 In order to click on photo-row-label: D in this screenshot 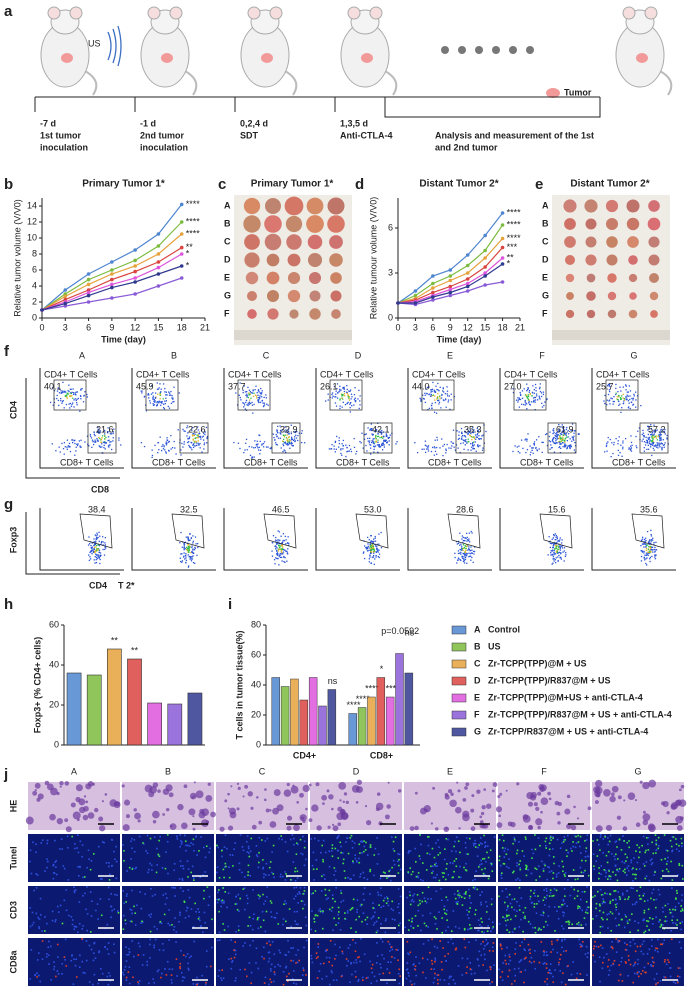, I will do `click(227, 259)`.